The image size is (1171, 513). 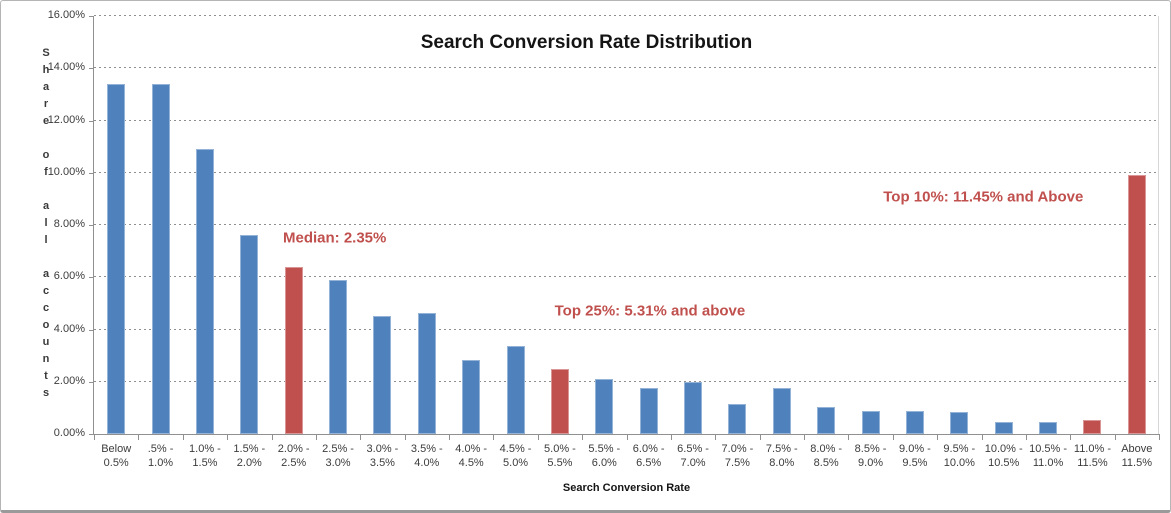 What do you see at coordinates (648, 411) in the screenshot?
I see `bar-6.0% -` at bounding box center [648, 411].